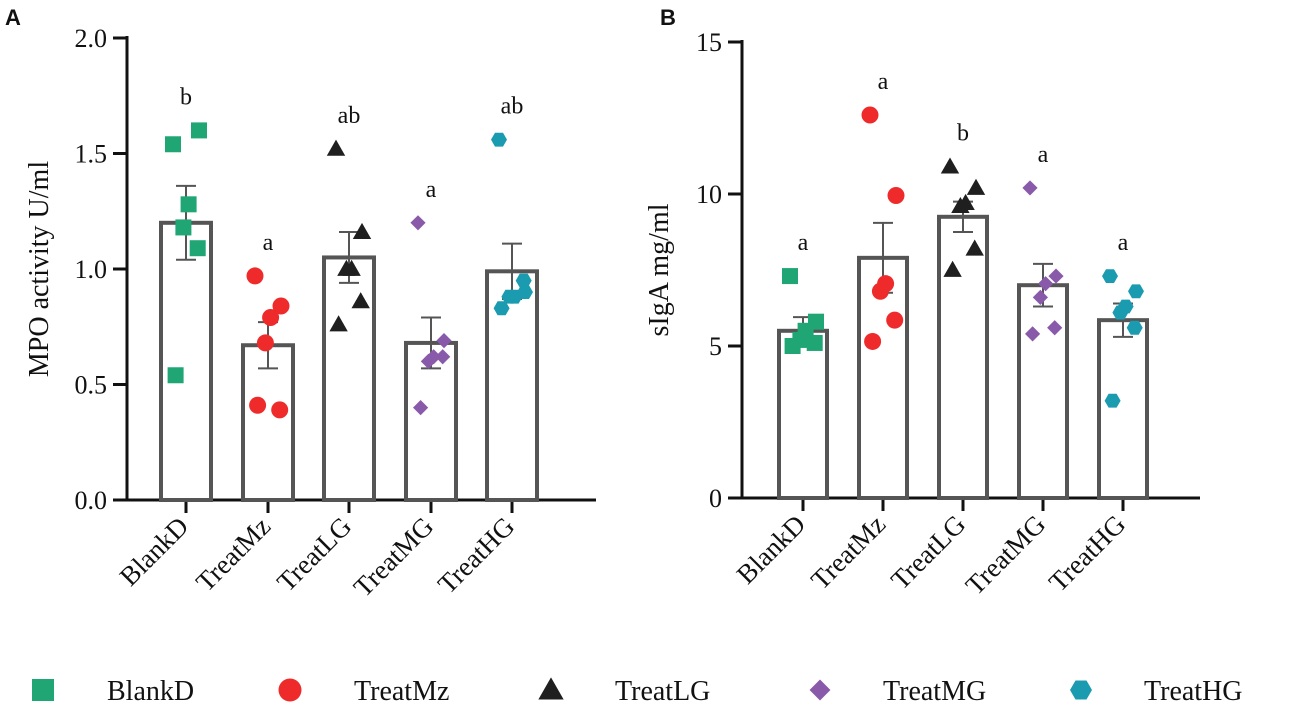  I want to click on bar-TreatMG, so click(1043, 392).